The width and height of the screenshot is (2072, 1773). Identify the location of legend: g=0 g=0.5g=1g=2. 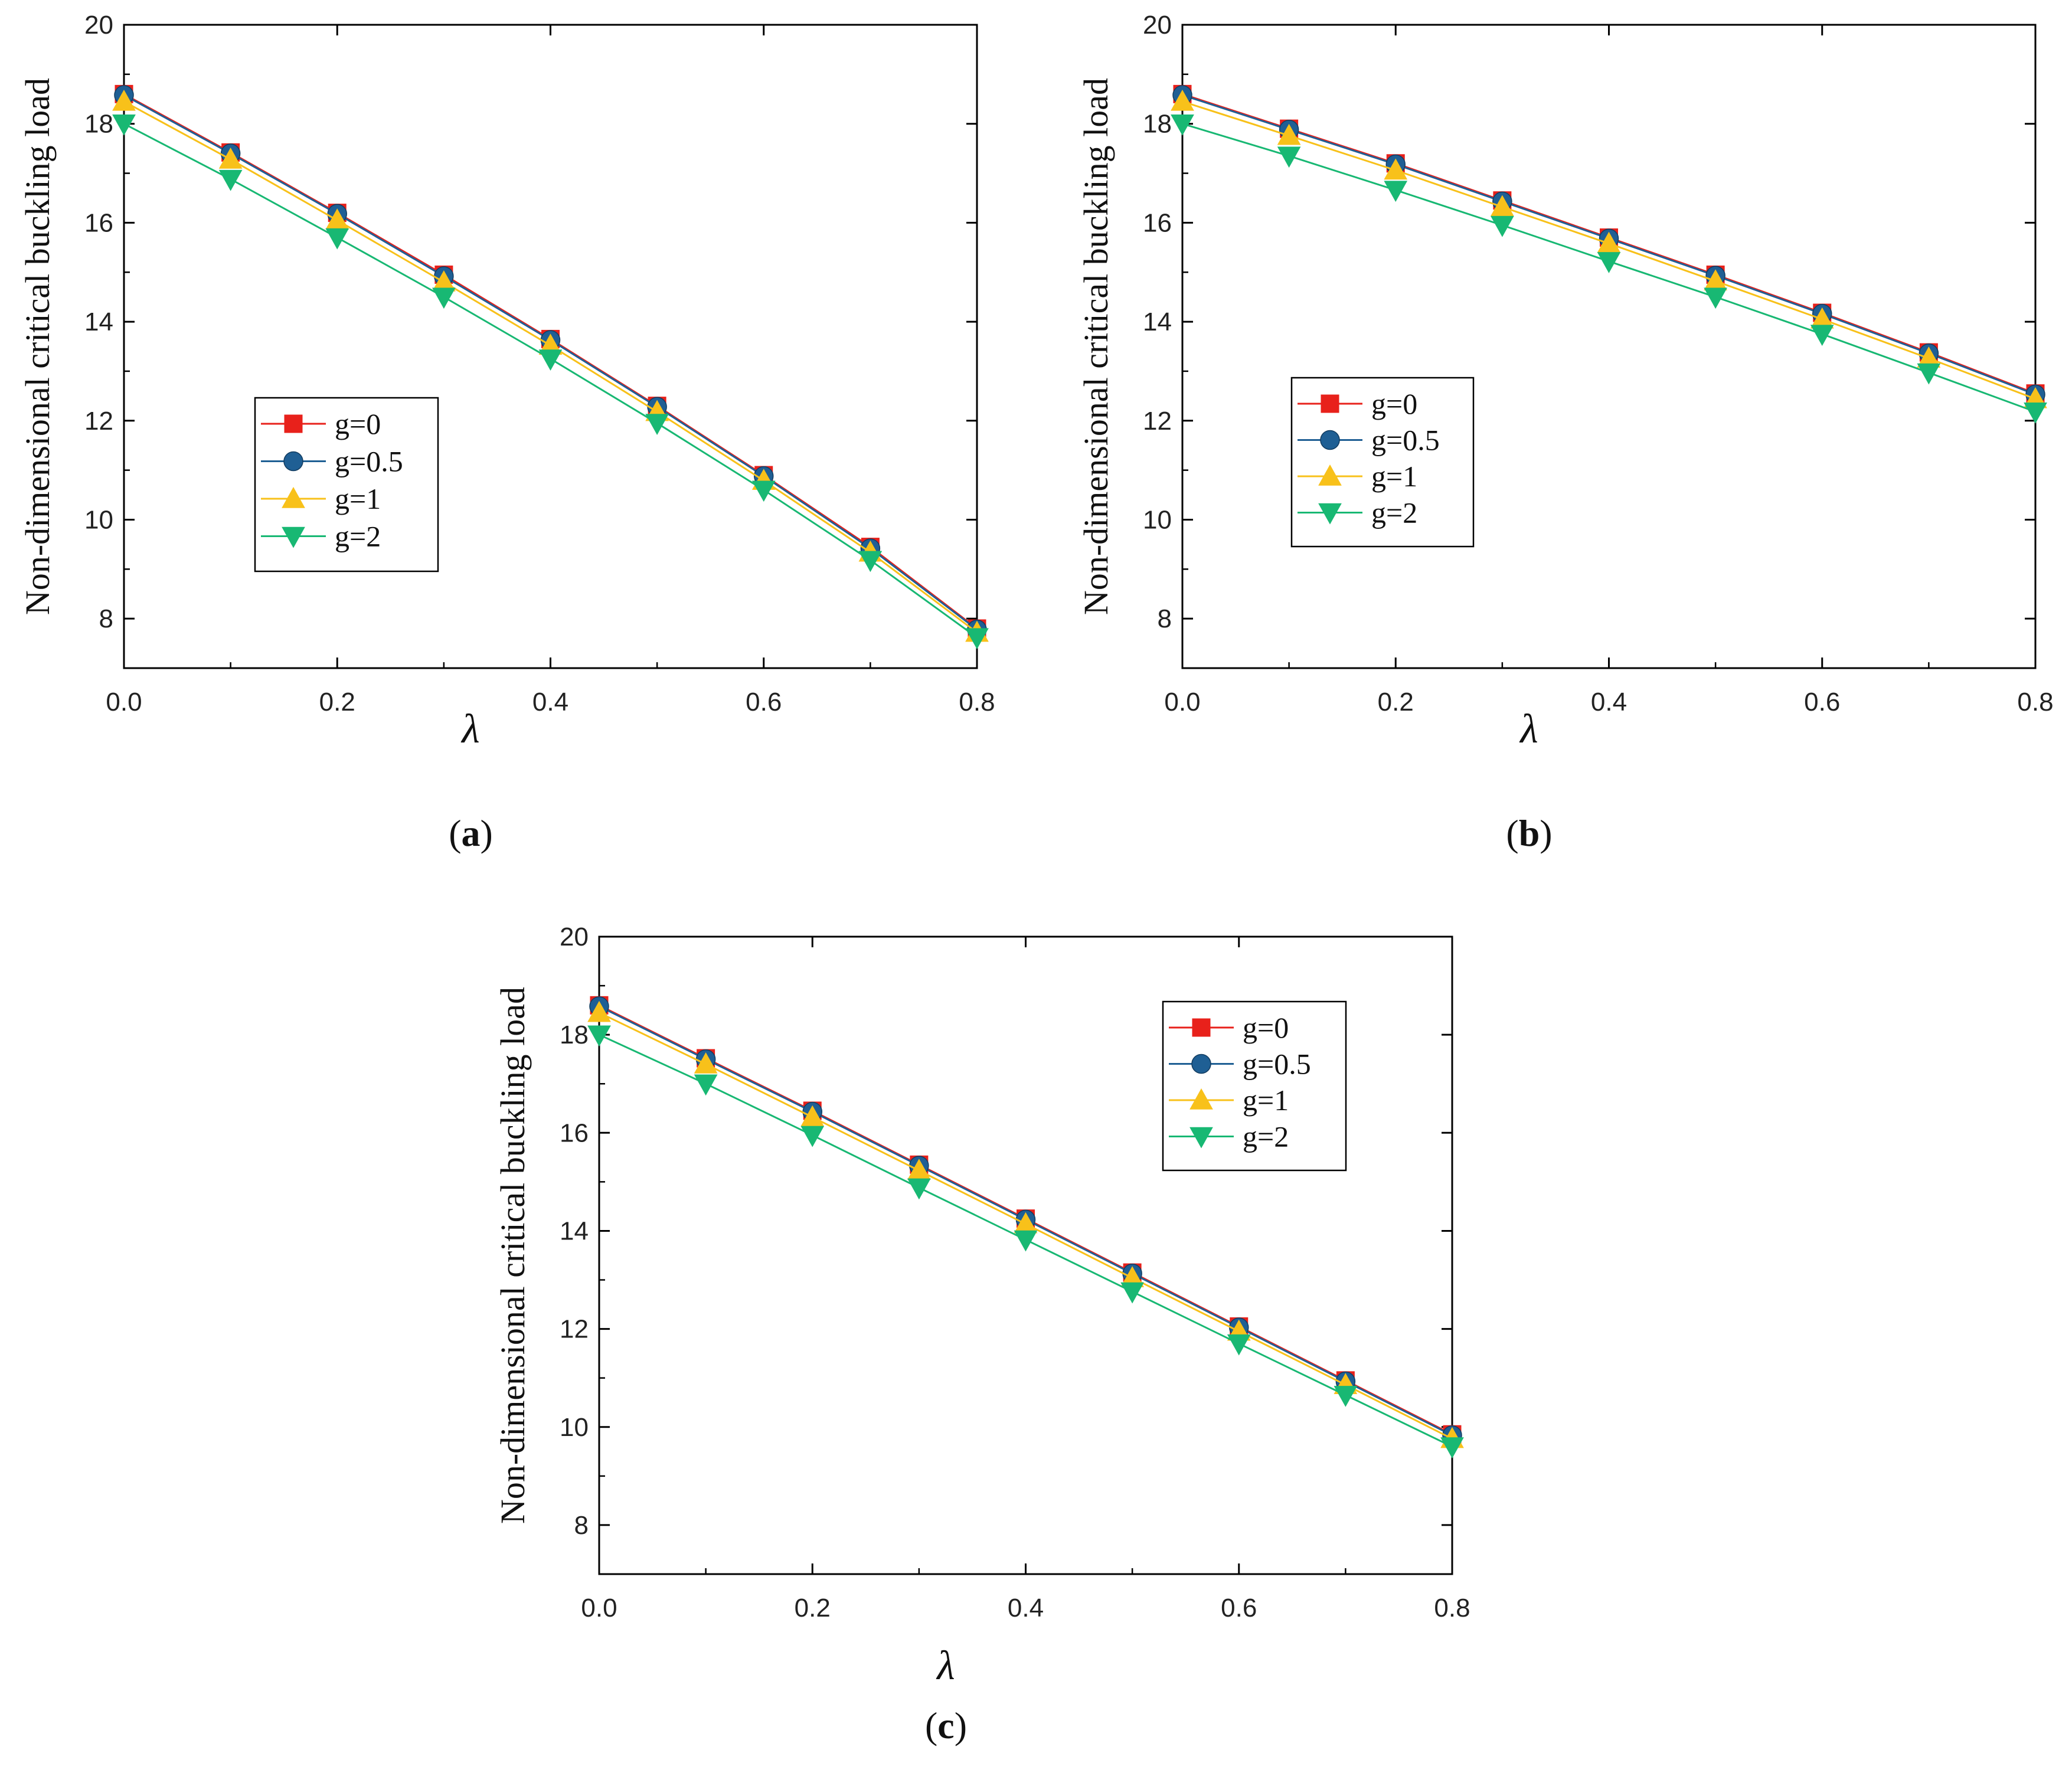
(1255, 1086).